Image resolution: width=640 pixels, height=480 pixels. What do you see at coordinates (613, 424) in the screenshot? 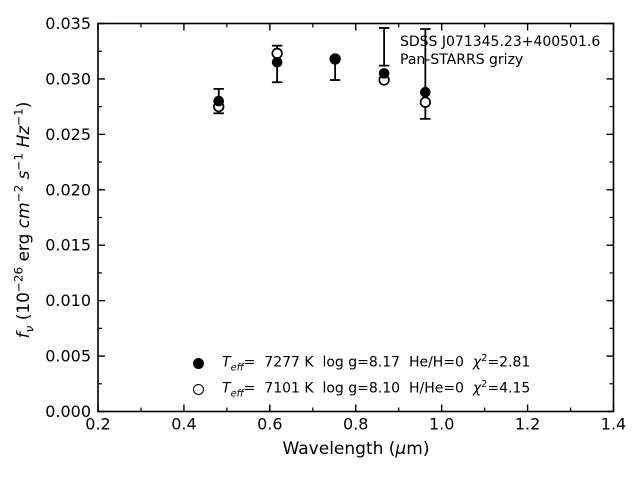
I see `x-tick-label: 1.4` at bounding box center [613, 424].